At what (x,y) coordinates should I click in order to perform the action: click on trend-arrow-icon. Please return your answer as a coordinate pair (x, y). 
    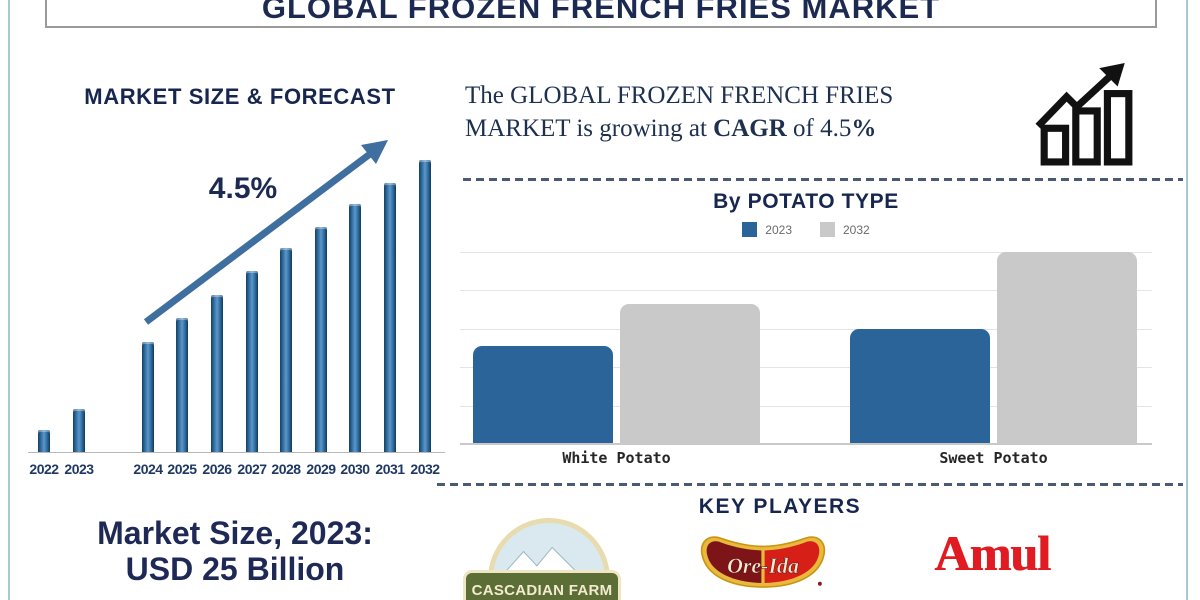
    Looking at the image, I should click on (265, 232).